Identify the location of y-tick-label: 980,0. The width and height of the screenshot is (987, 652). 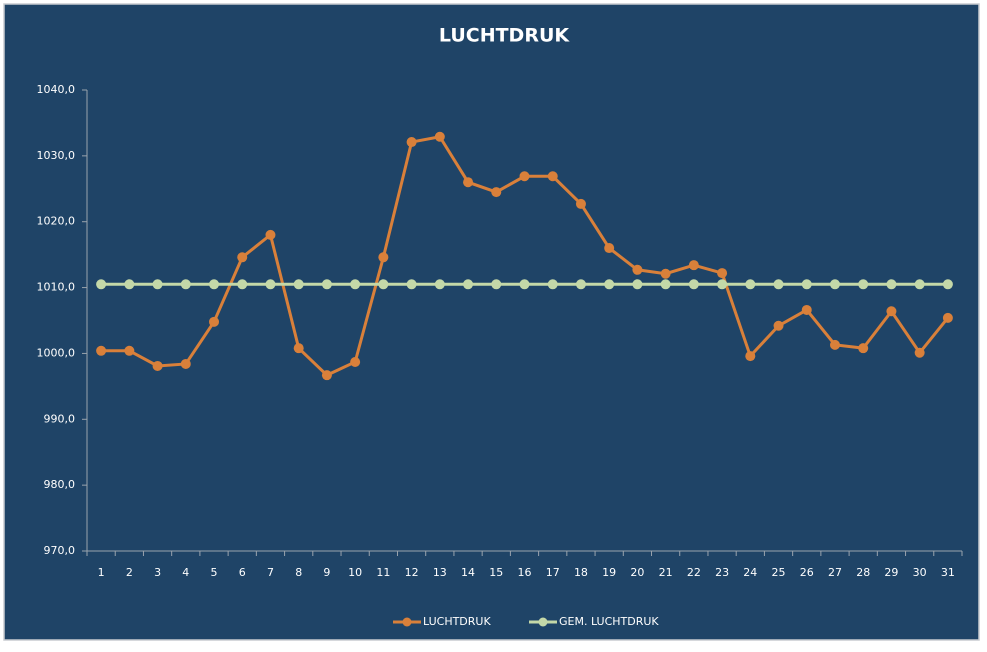
(60, 484).